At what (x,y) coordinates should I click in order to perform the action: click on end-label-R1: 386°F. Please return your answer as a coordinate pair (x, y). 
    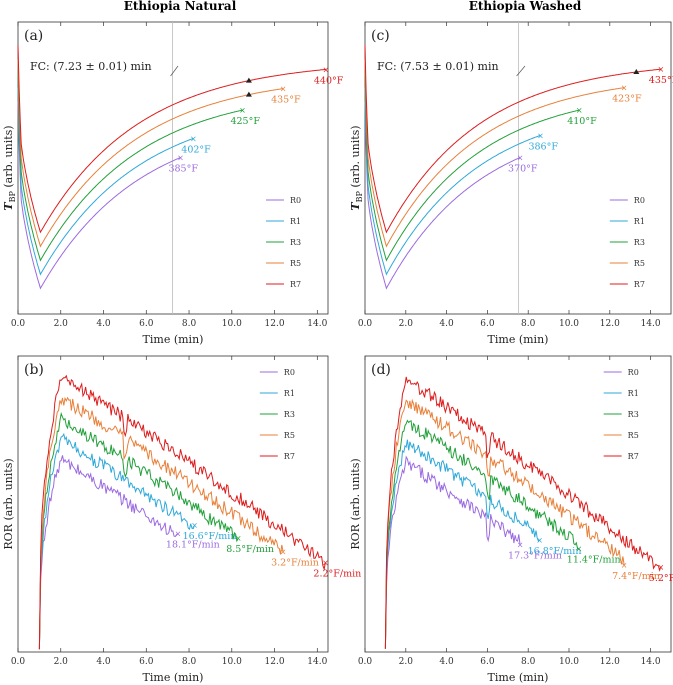
    Looking at the image, I should click on (543, 146).